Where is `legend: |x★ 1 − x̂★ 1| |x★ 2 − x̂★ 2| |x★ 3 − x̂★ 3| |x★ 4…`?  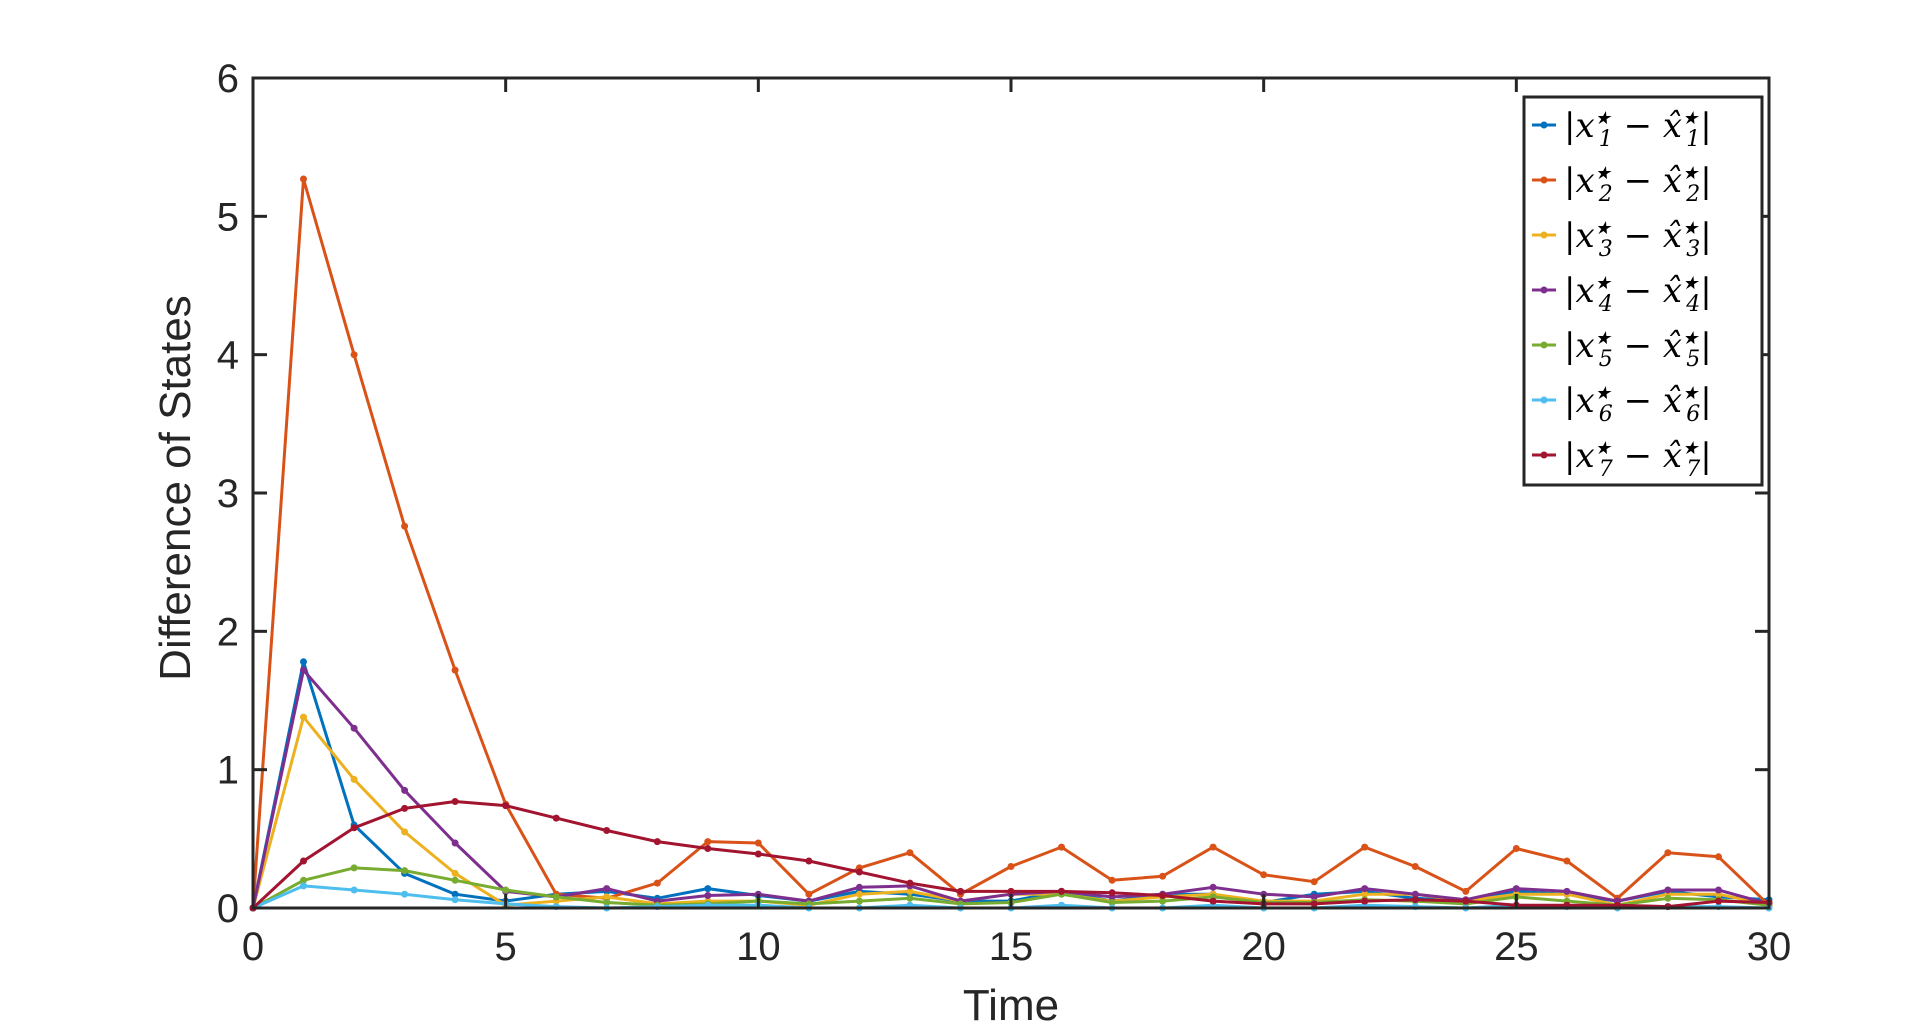
legend: |x★ 1 − x̂★ 1| |x★ 2 − x̂★ 2| |x★ 3 − x̂★ 3| |x★ 4… is located at coordinates (1643, 291).